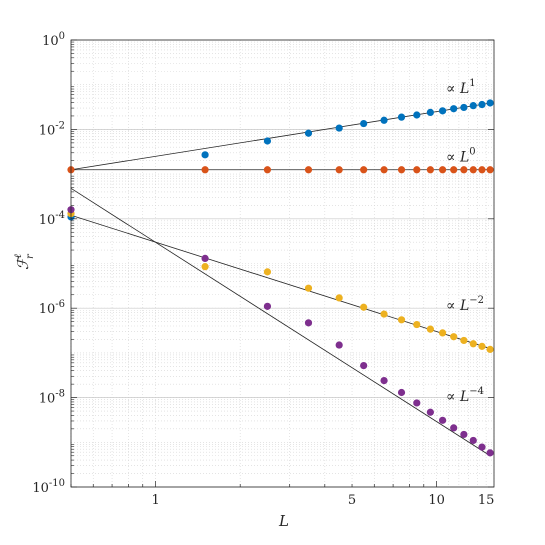  I want to click on trend-label-power: 1, so click(472, 83).